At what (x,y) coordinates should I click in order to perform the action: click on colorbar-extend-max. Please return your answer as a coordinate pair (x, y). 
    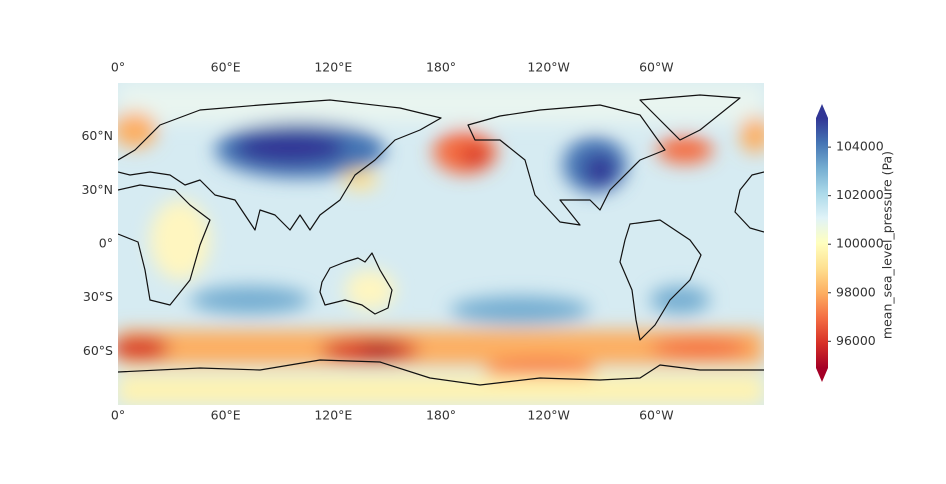
    Looking at the image, I should click on (822, 111).